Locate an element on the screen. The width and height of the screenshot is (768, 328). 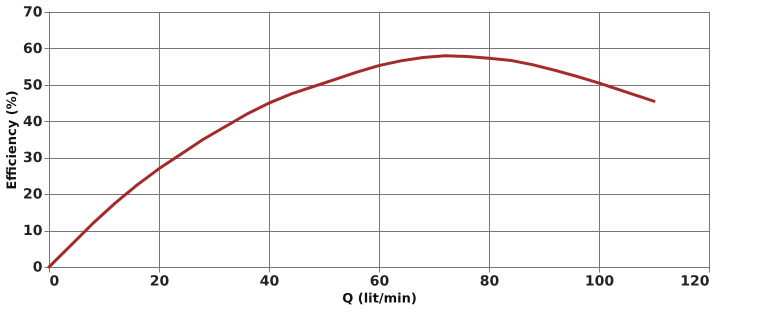
x-tick-label: 20 is located at coordinates (160, 282).